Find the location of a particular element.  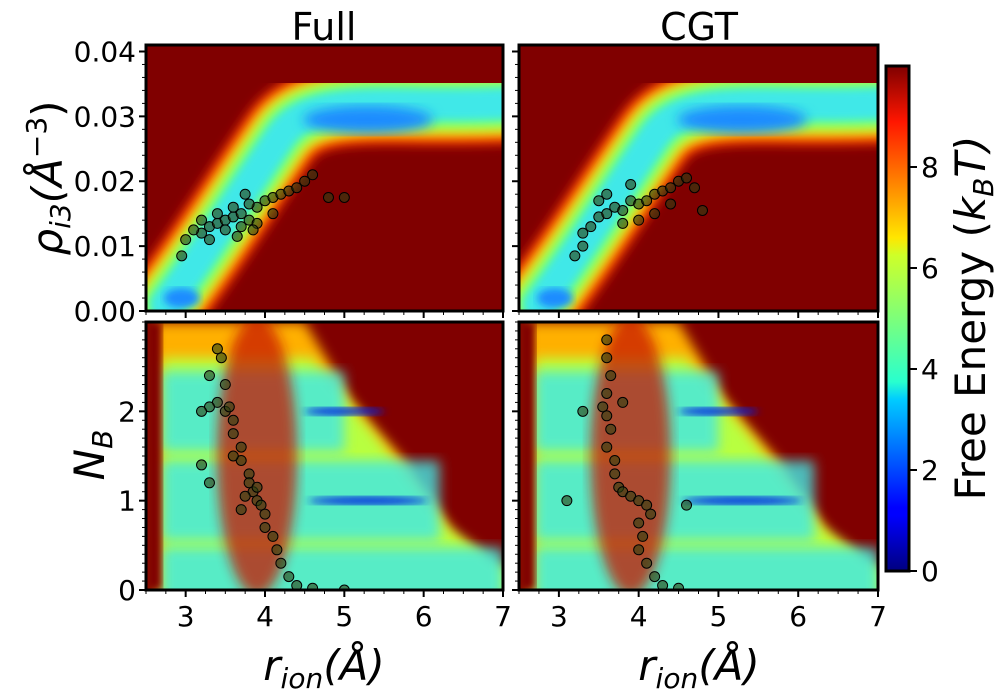

transition-region is located at coordinates (630, 456).